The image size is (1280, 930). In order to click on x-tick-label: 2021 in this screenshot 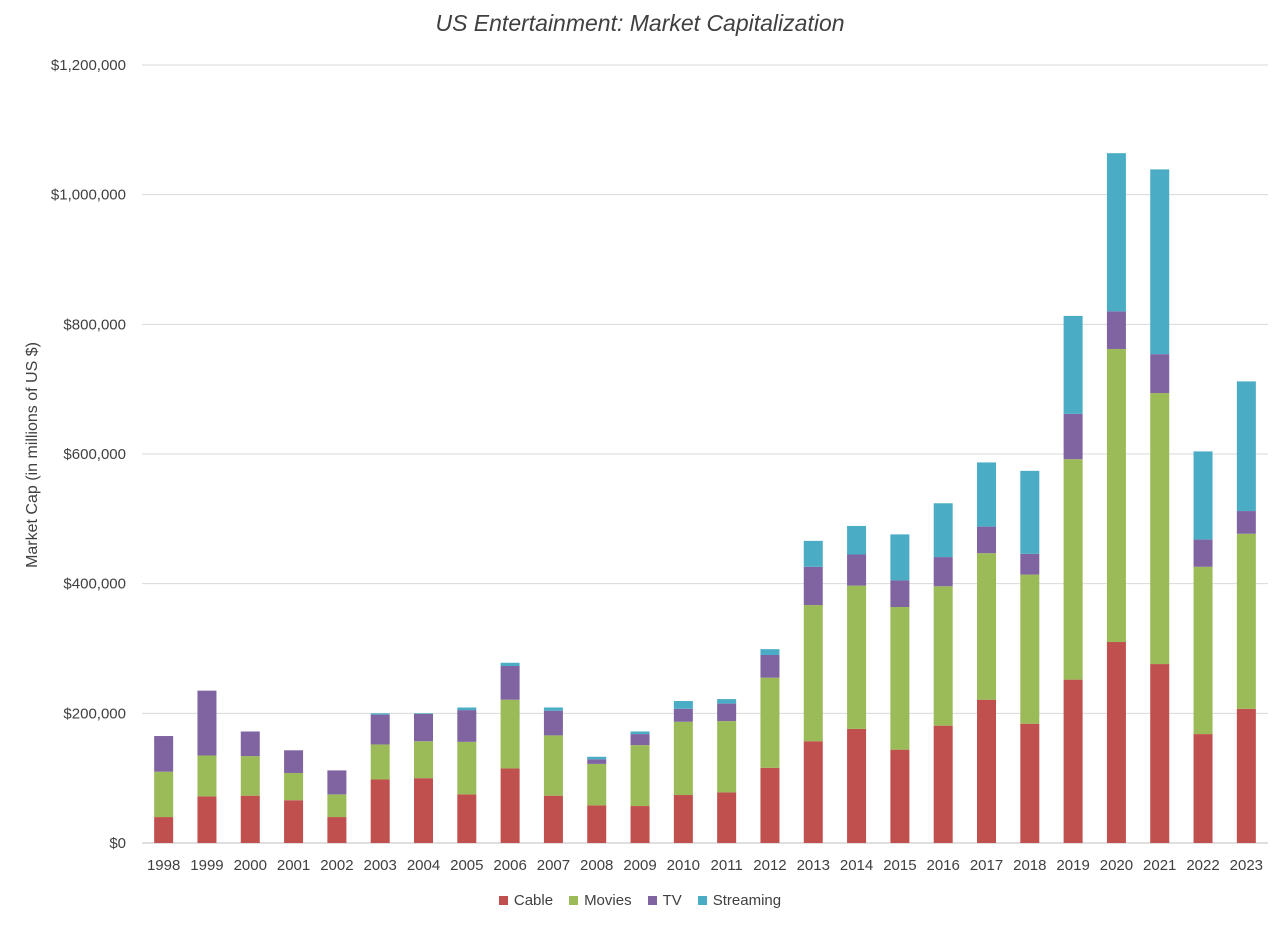, I will do `click(1159, 865)`.